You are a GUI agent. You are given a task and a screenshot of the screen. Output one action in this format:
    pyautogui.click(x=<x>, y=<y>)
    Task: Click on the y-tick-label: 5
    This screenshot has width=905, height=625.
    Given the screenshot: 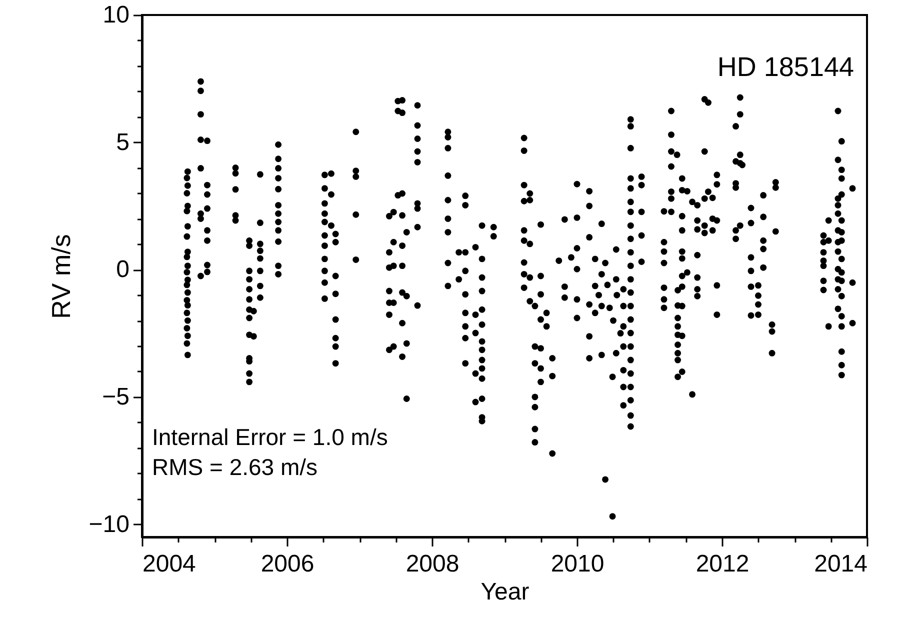 What is the action you would take?
    pyautogui.click(x=123, y=142)
    